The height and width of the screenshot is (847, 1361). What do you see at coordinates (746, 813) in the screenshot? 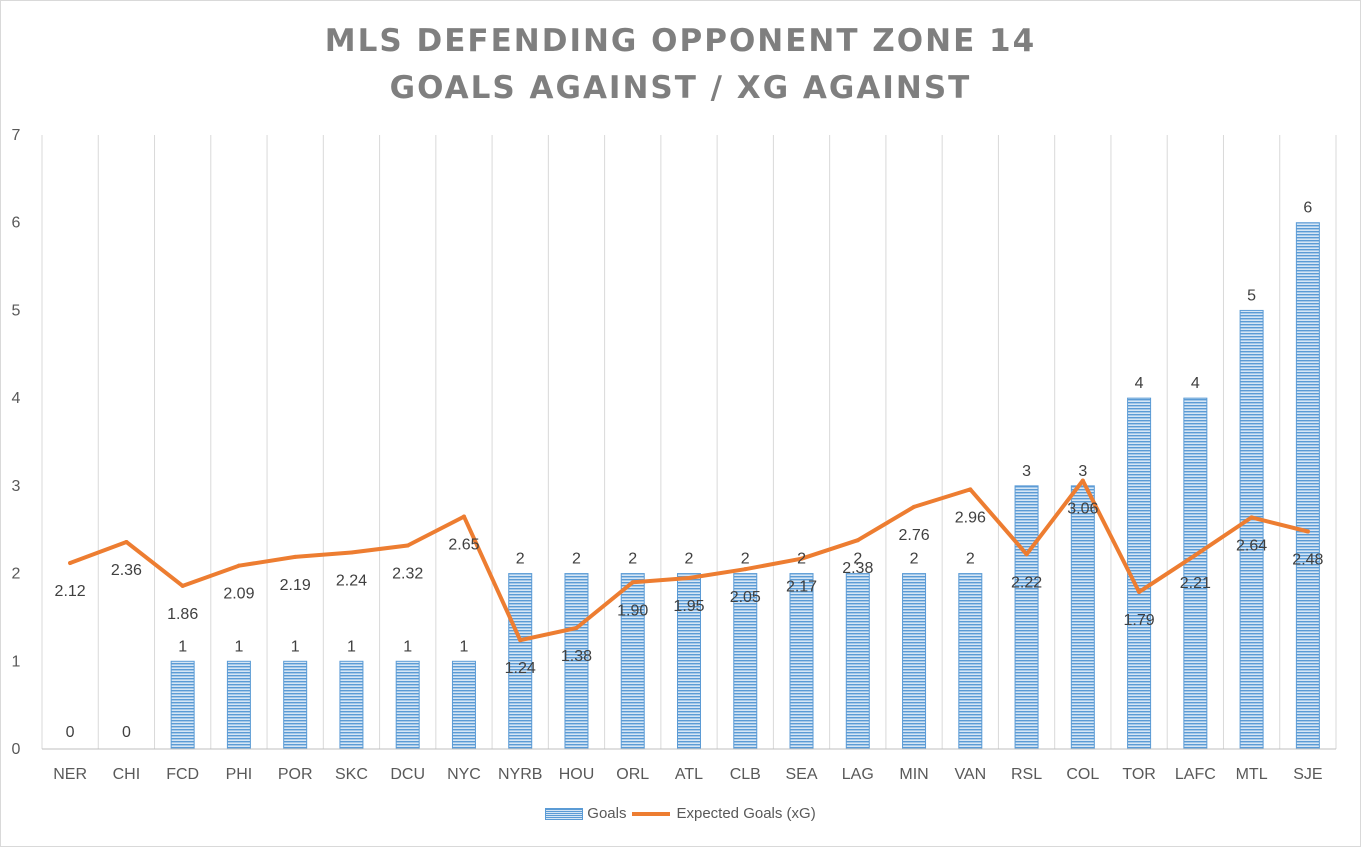
I see `legend-label-xg: Expected Goals (xG)` at bounding box center [746, 813].